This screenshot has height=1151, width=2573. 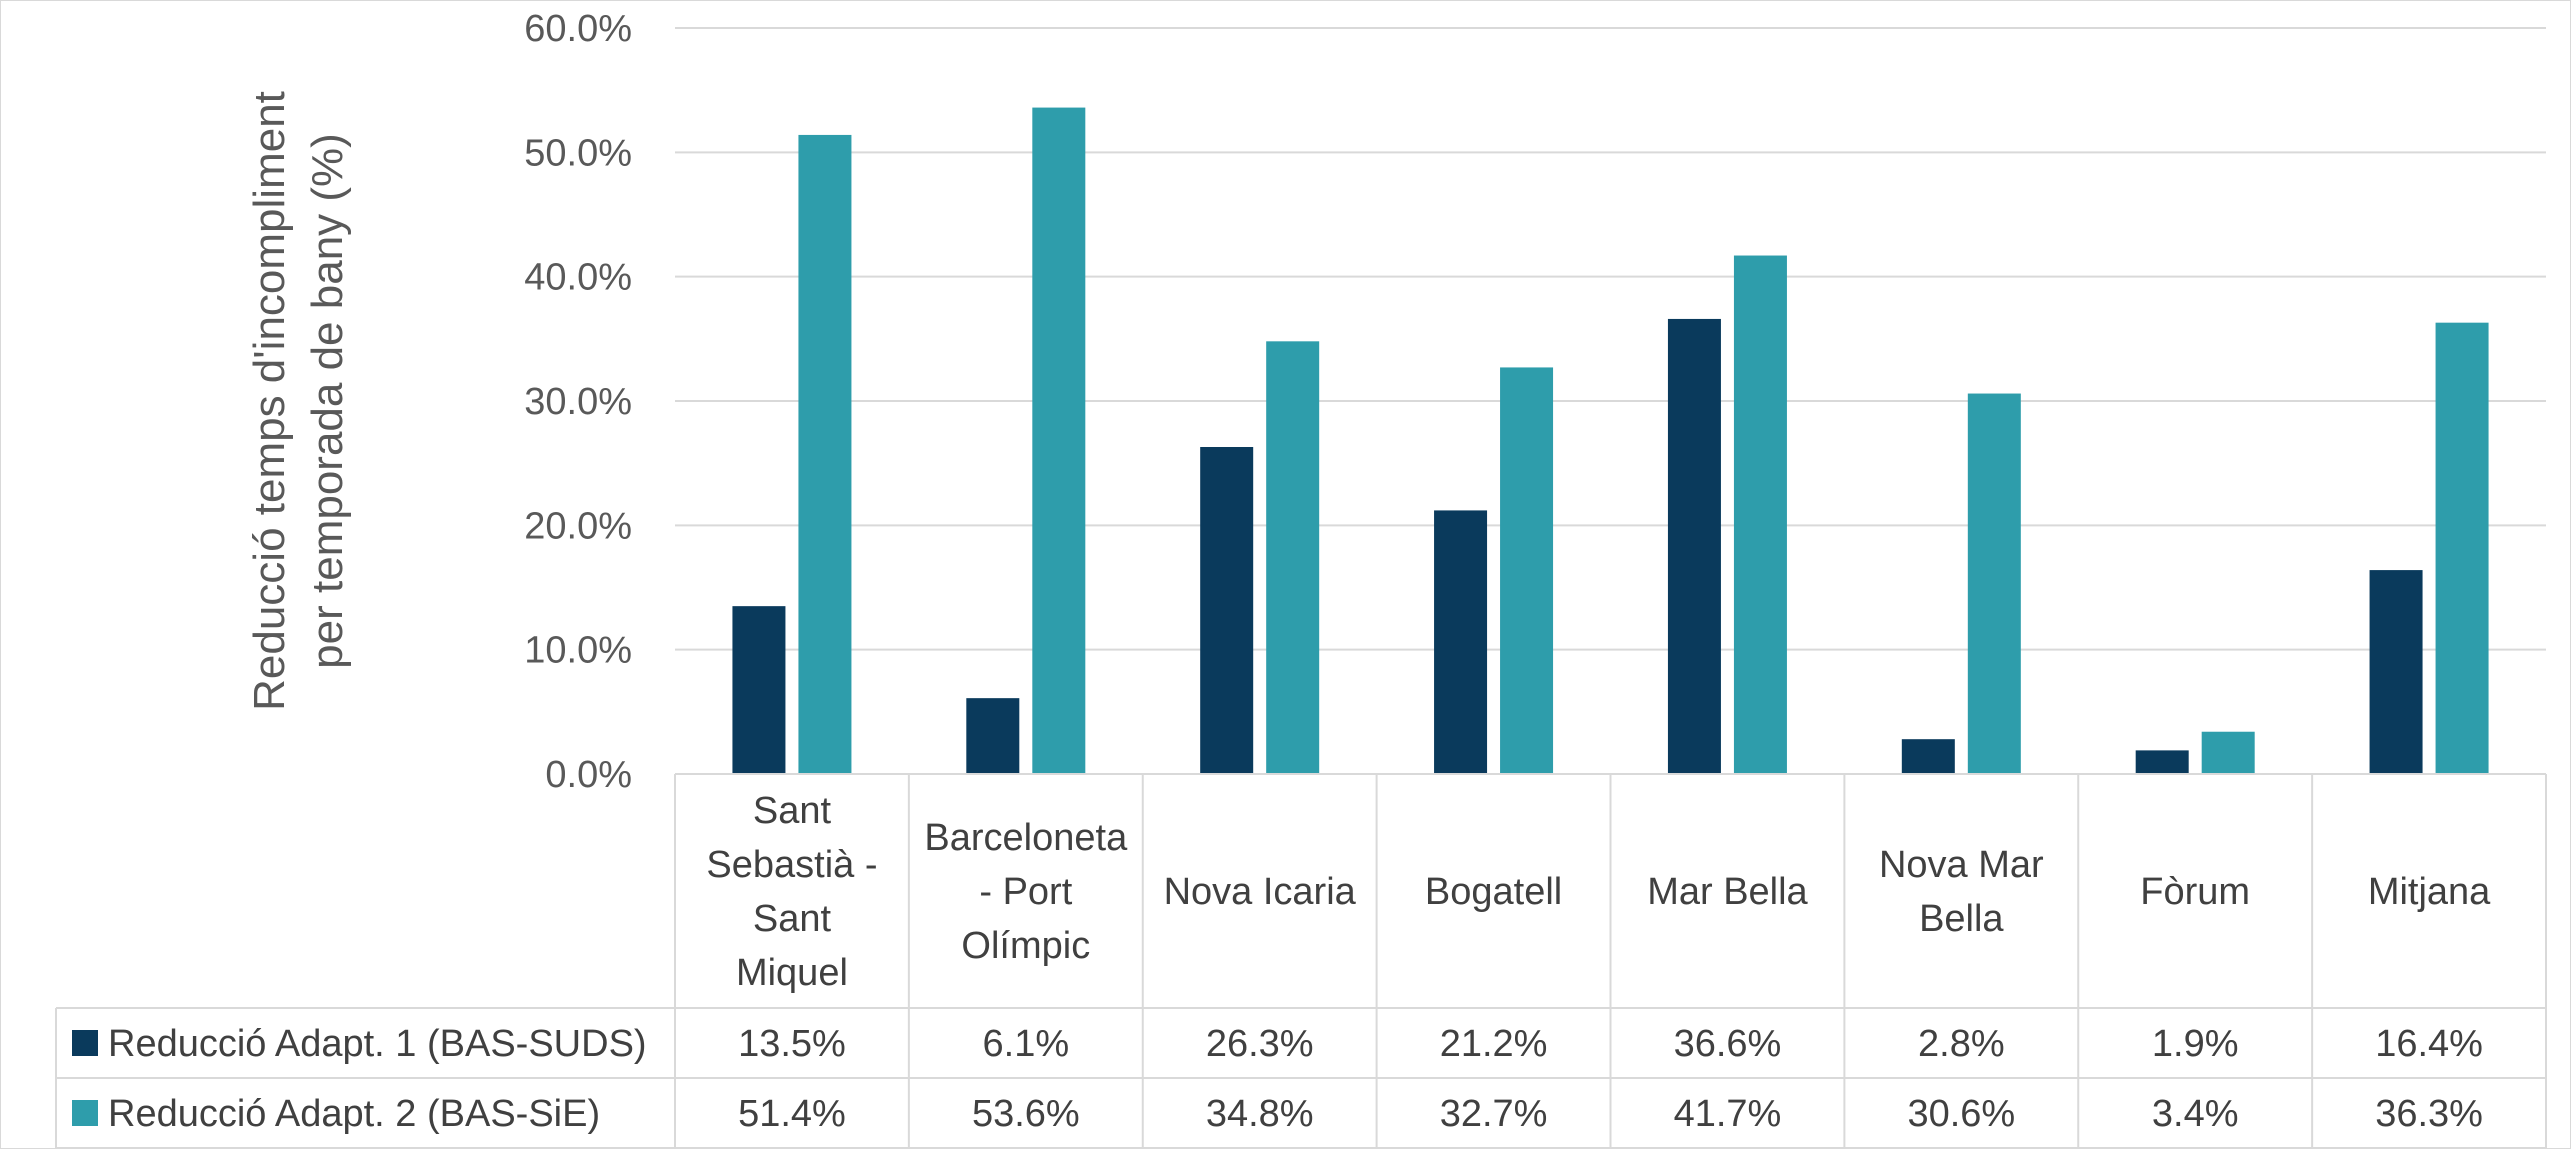 I want to click on y-axis-title-line: Reducció temps d'incompliment, so click(x=269, y=401).